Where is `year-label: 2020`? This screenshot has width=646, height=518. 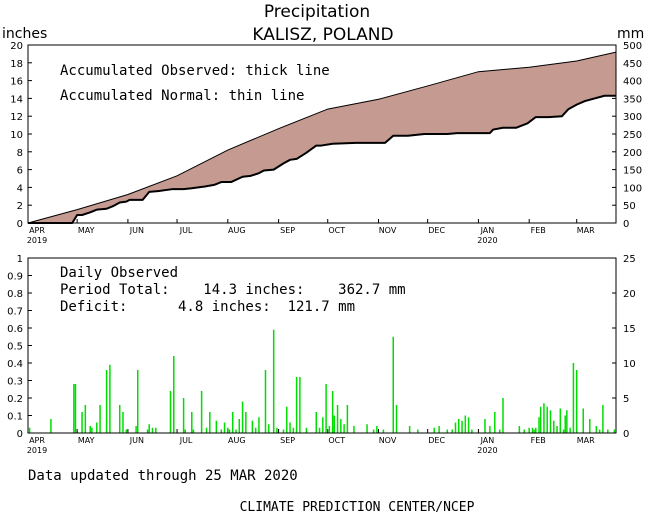 year-label: 2020 is located at coordinates (487, 240).